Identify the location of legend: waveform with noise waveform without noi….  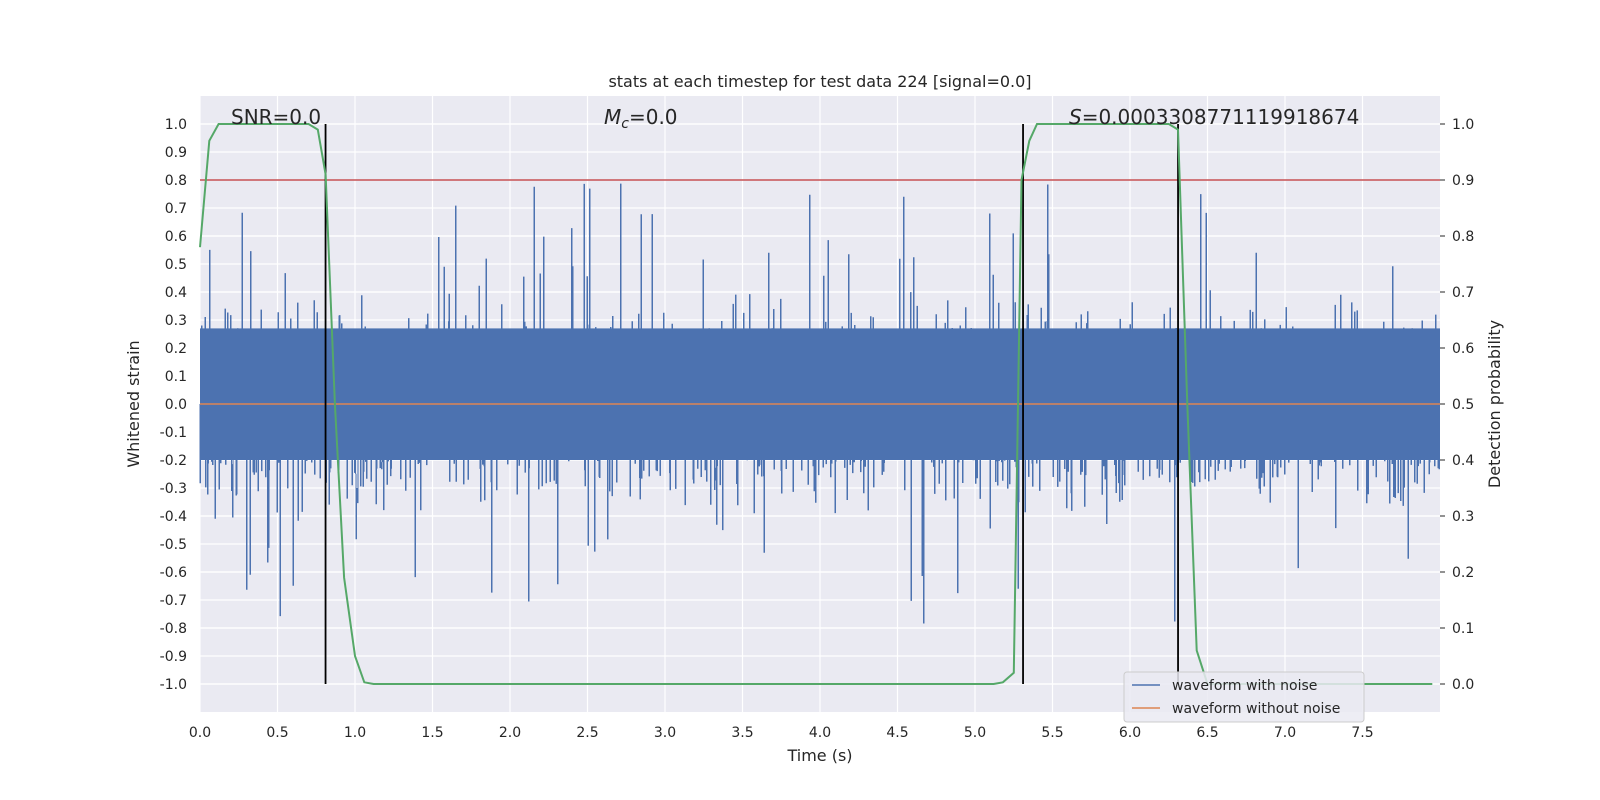
(1244, 697).